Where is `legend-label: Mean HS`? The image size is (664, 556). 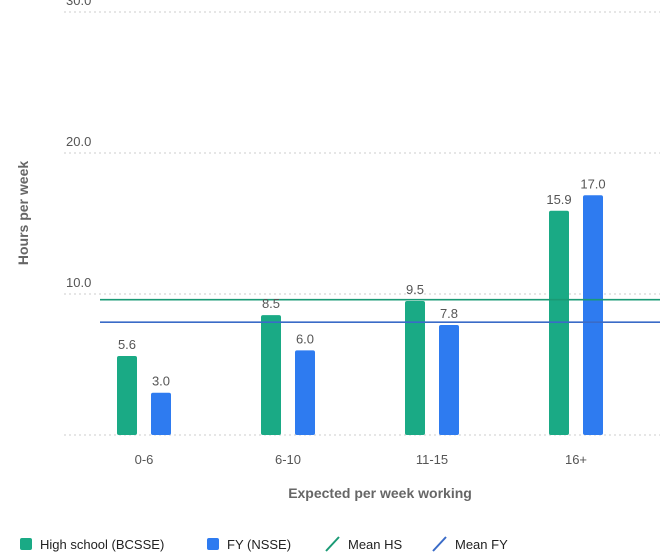
legend-label: Mean HS is located at coordinates (375, 544).